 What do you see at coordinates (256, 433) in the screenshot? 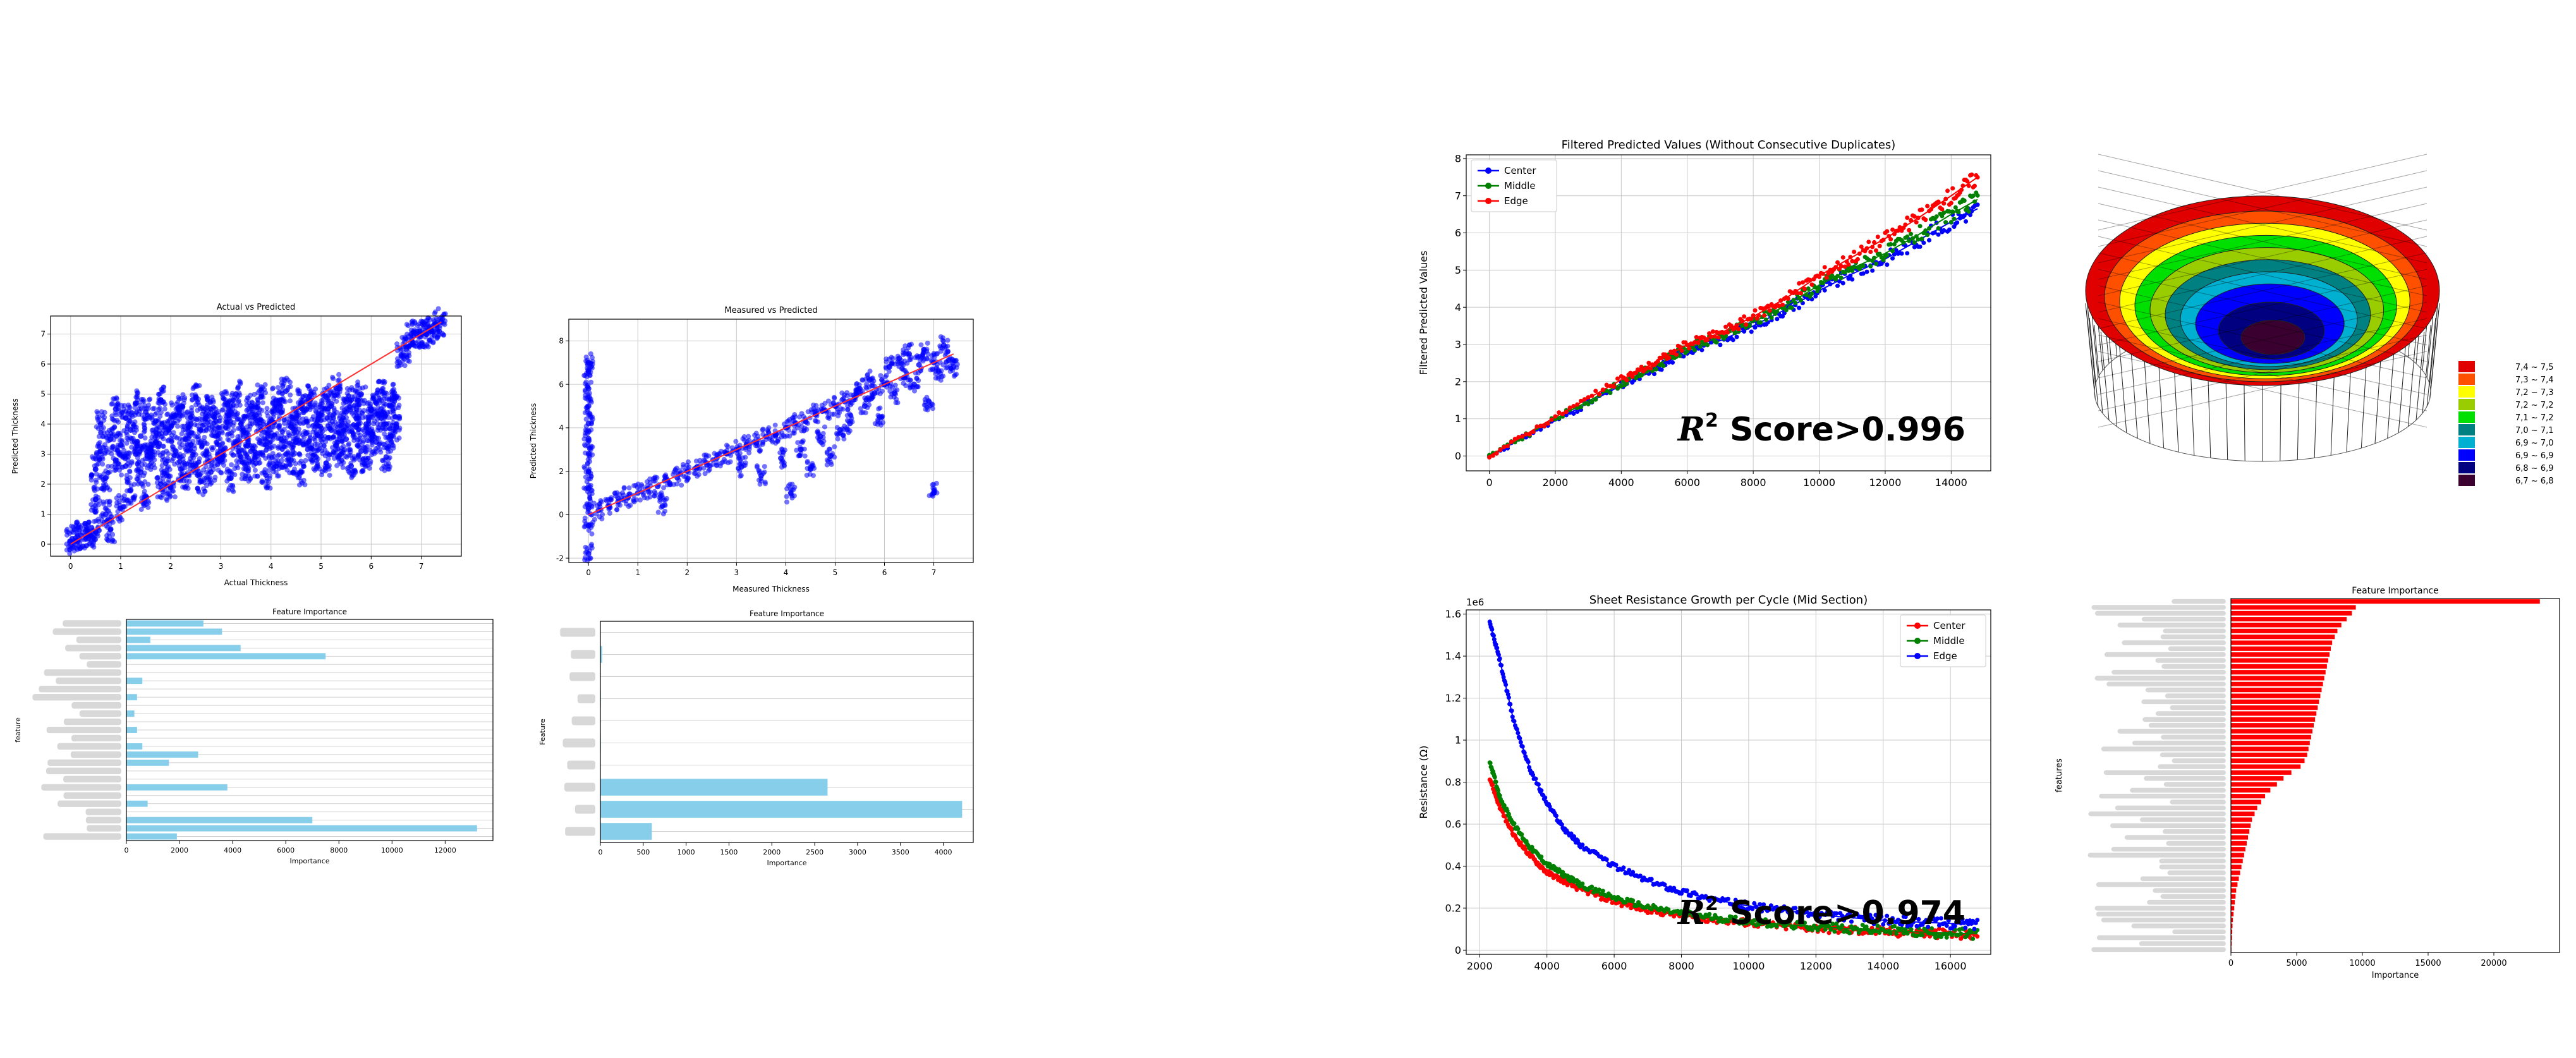
I see `fit-line` at bounding box center [256, 433].